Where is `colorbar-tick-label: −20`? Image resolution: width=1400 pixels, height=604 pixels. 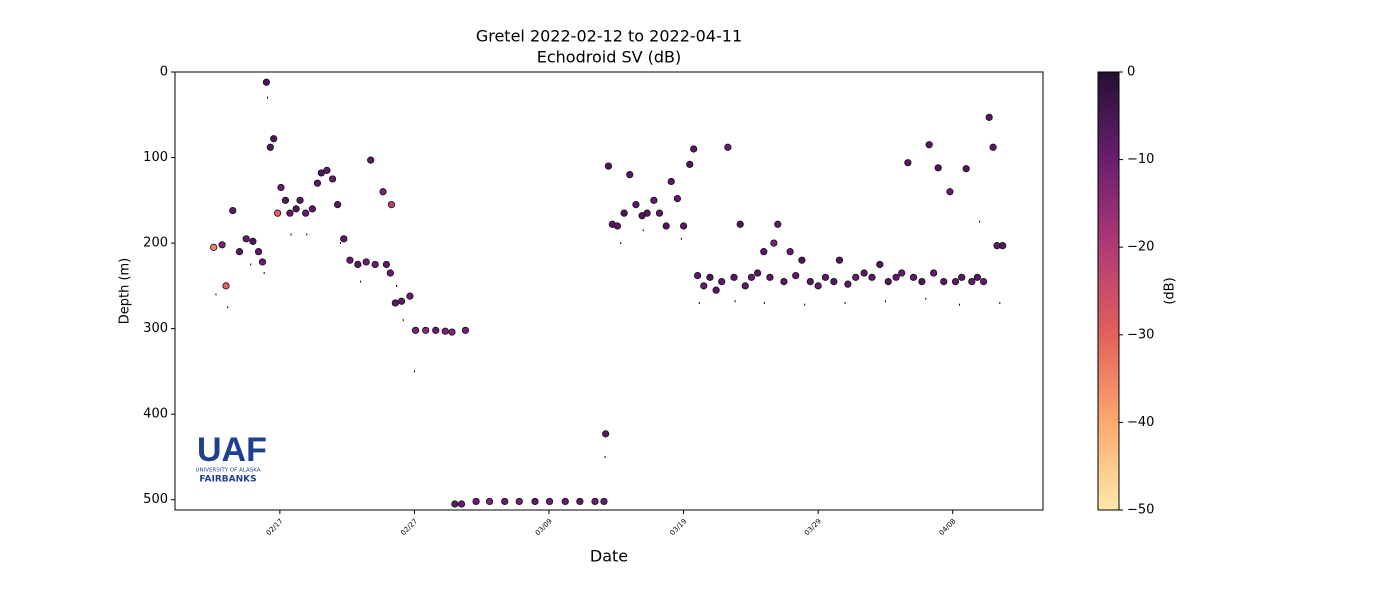
colorbar-tick-label: −20 is located at coordinates (1140, 247).